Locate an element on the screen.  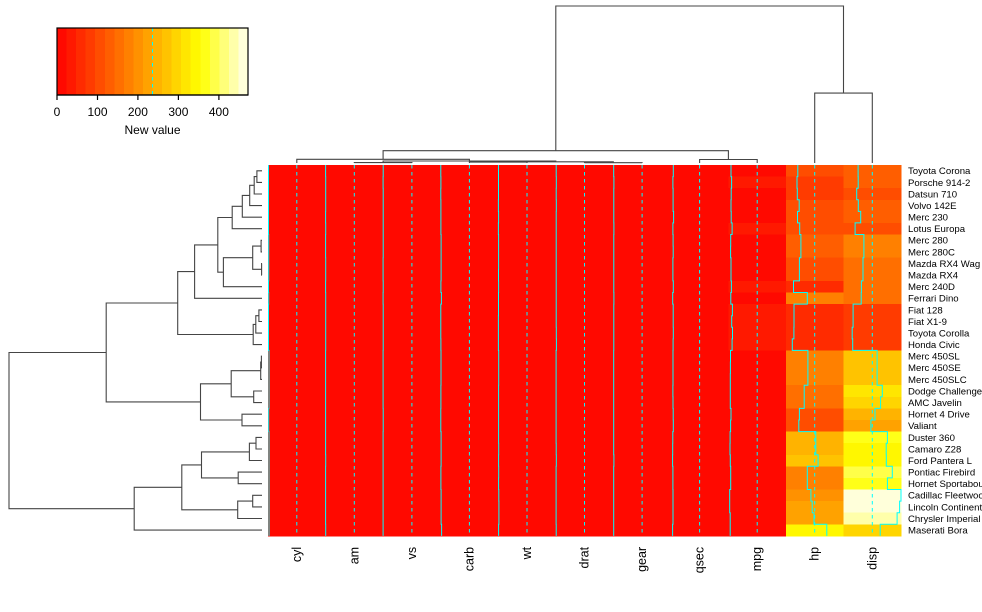
row-label: AMC Javelin is located at coordinates (935, 403).